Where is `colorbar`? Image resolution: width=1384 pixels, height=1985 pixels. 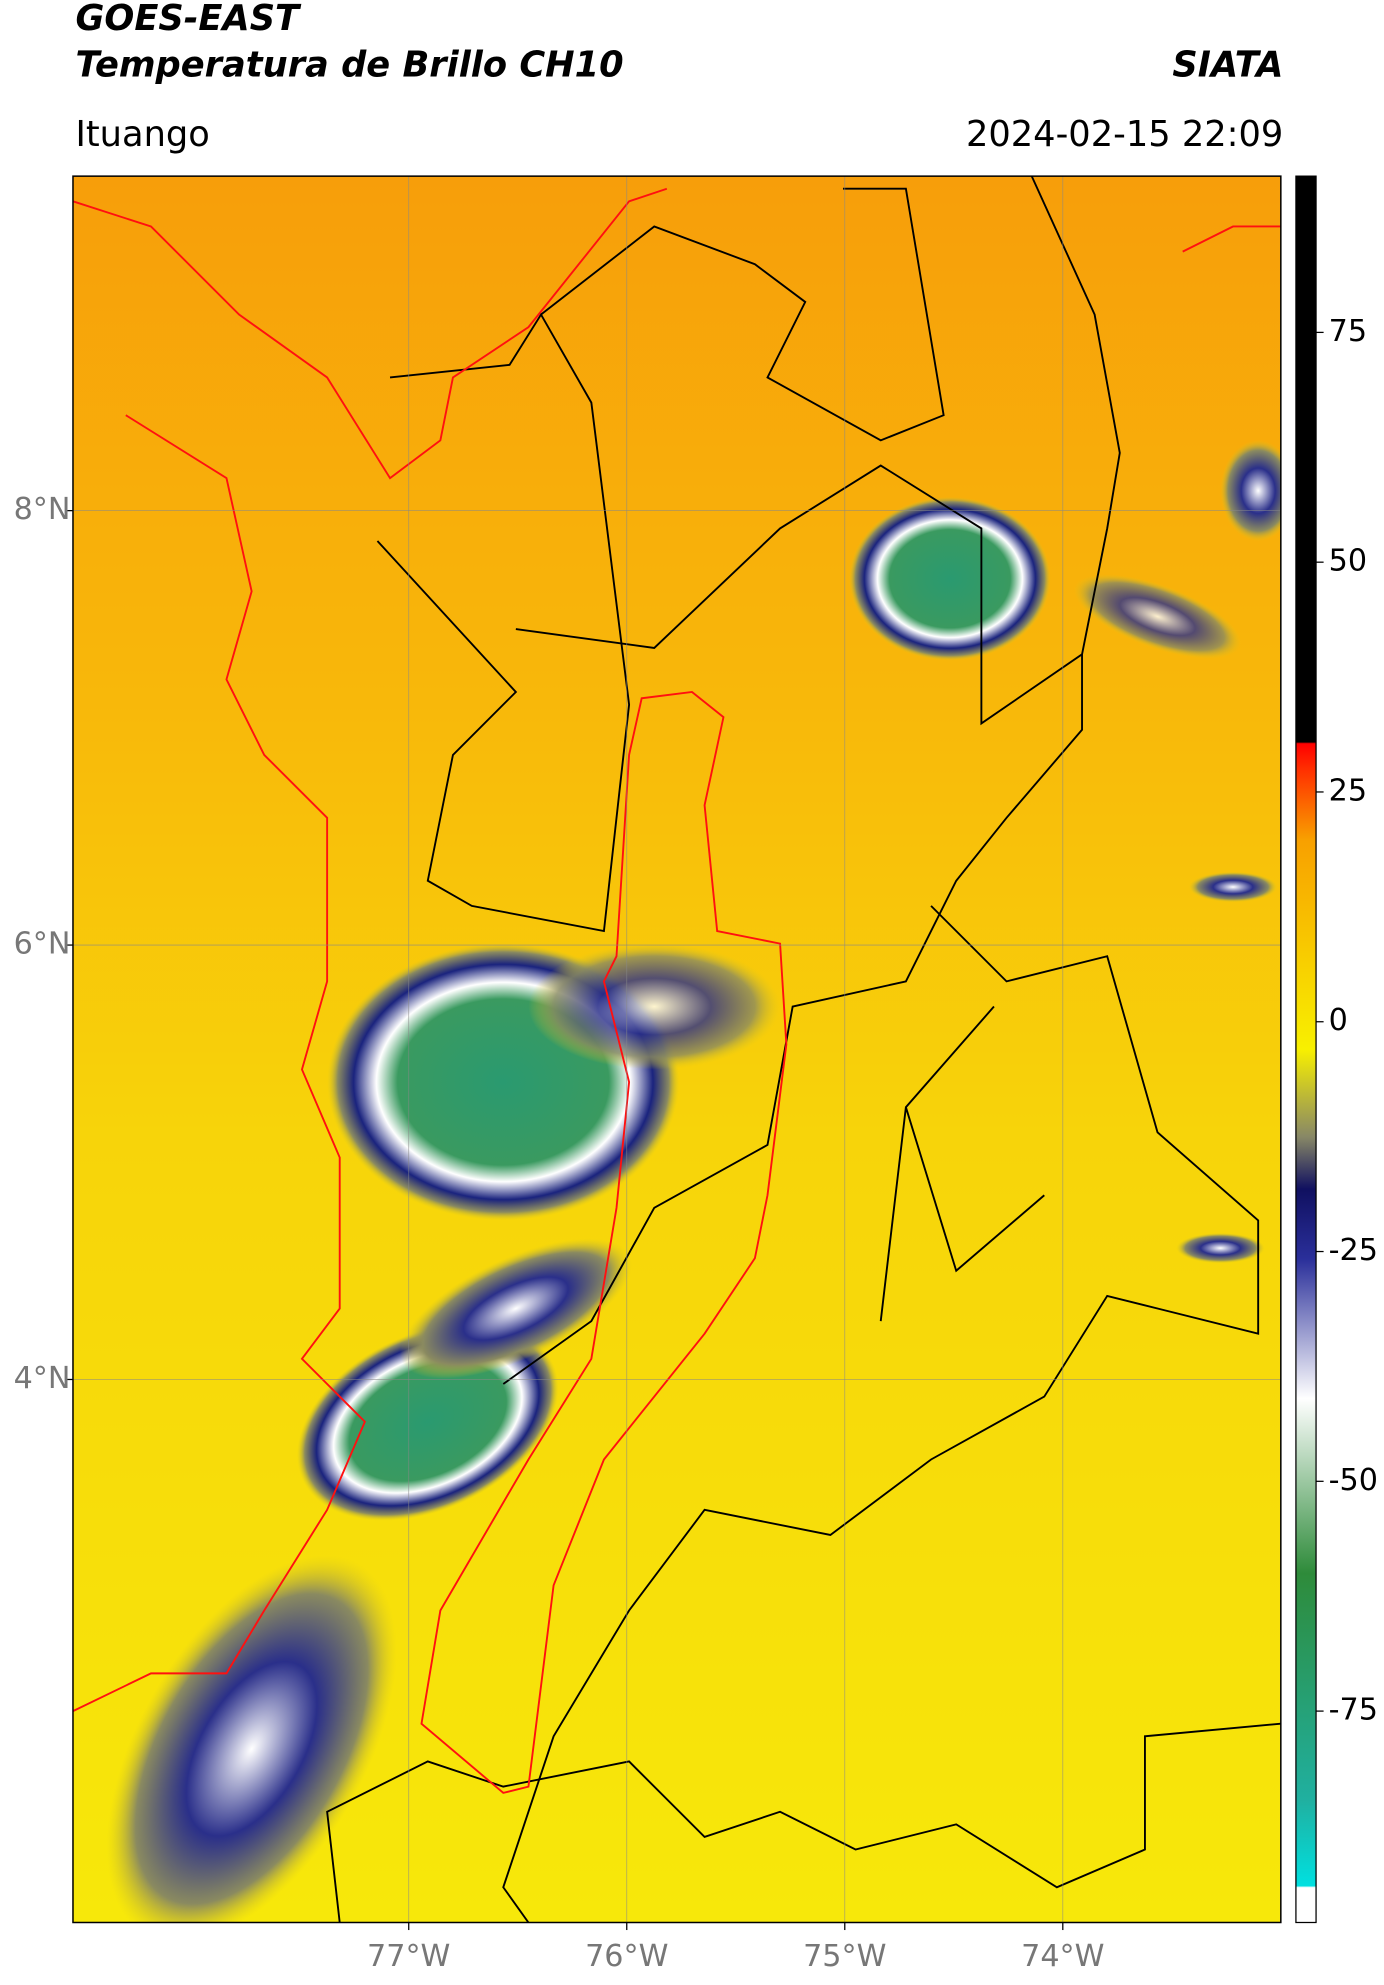 colorbar is located at coordinates (1306, 1049).